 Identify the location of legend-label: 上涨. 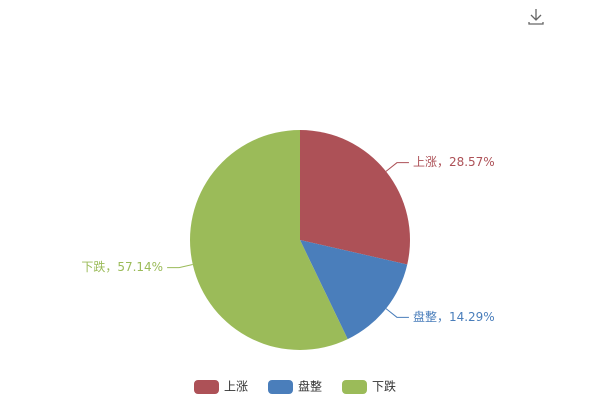
(236, 386).